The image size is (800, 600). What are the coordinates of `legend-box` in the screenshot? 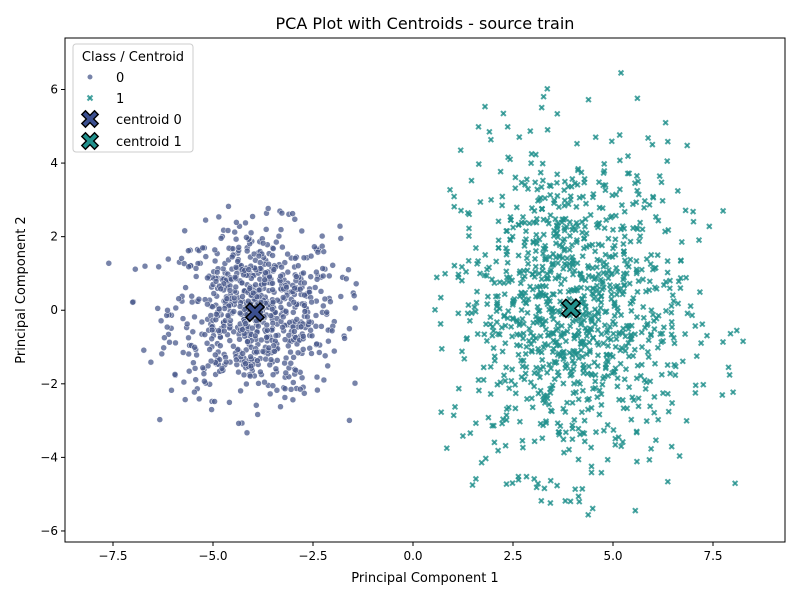 It's located at (133, 98).